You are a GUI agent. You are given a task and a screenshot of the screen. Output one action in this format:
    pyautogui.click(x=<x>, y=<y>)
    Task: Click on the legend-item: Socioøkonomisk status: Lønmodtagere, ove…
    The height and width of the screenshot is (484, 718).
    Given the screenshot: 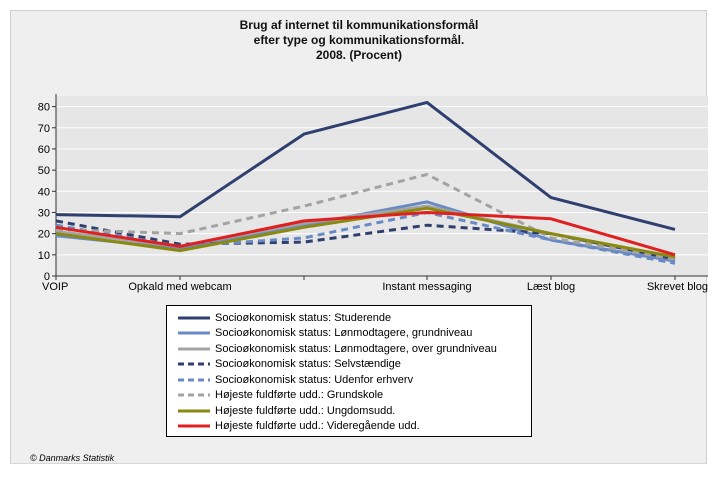 What is the action you would take?
    pyautogui.click(x=354, y=349)
    